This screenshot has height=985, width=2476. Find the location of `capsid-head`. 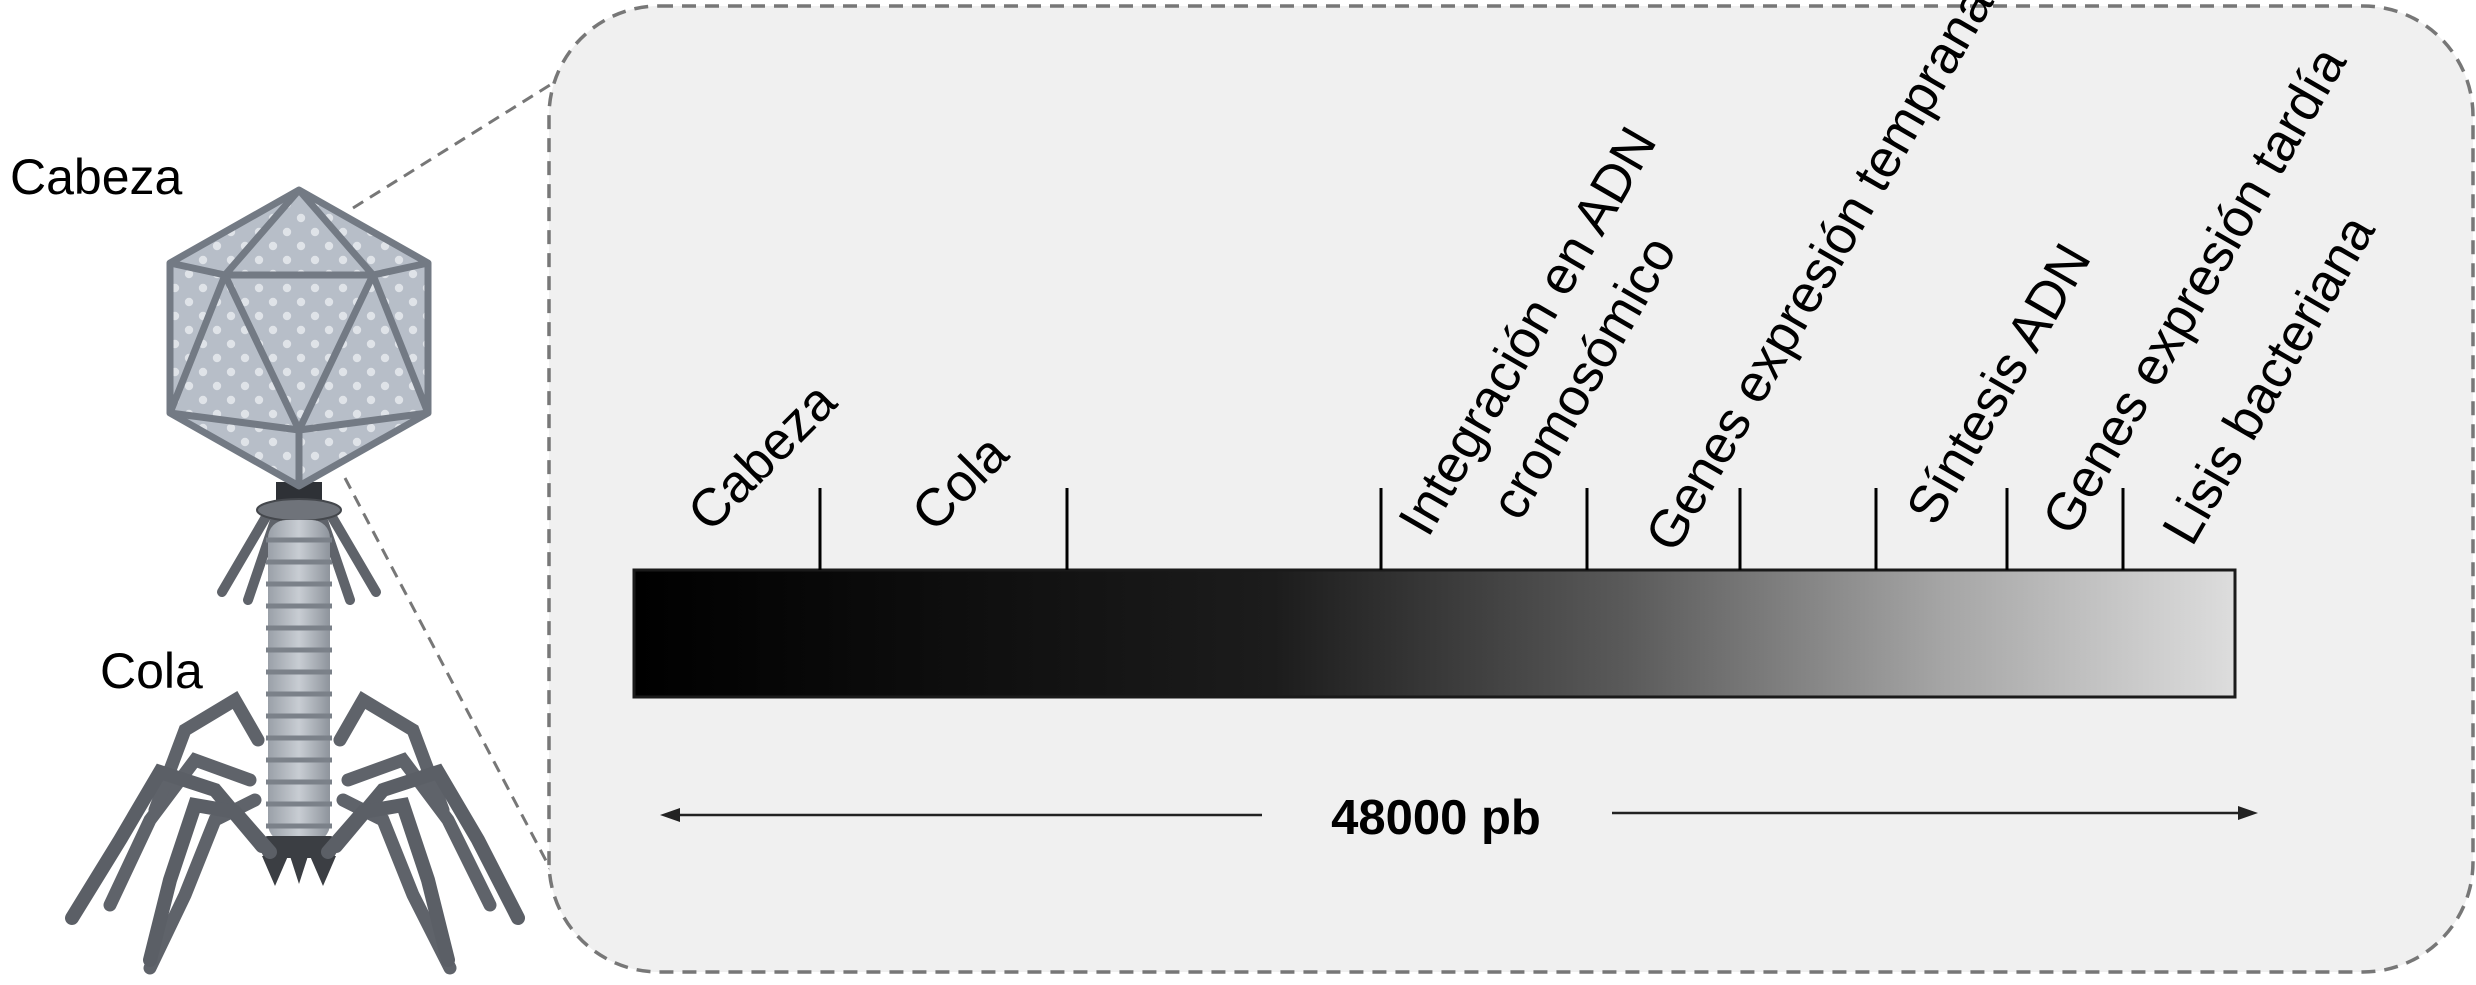

capsid-head is located at coordinates (299, 338).